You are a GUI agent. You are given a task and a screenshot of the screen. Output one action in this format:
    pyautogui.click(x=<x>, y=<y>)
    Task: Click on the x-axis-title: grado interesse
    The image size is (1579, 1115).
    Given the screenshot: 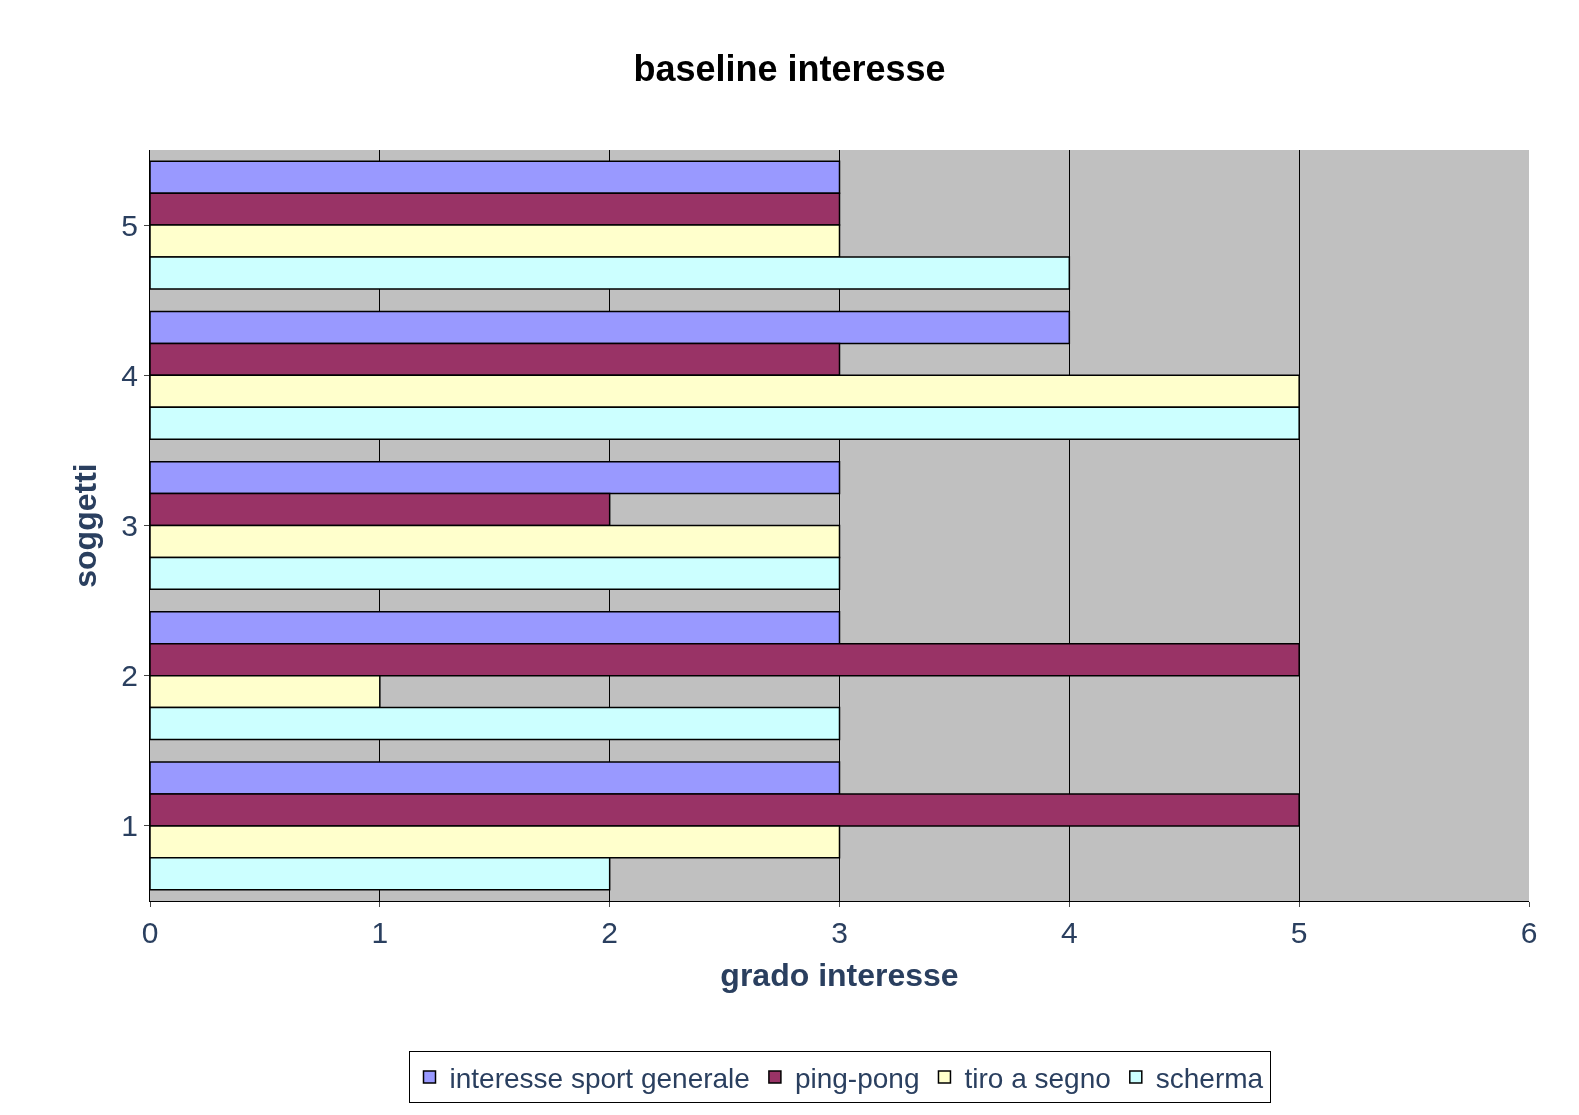 What is the action you would take?
    pyautogui.click(x=839, y=974)
    